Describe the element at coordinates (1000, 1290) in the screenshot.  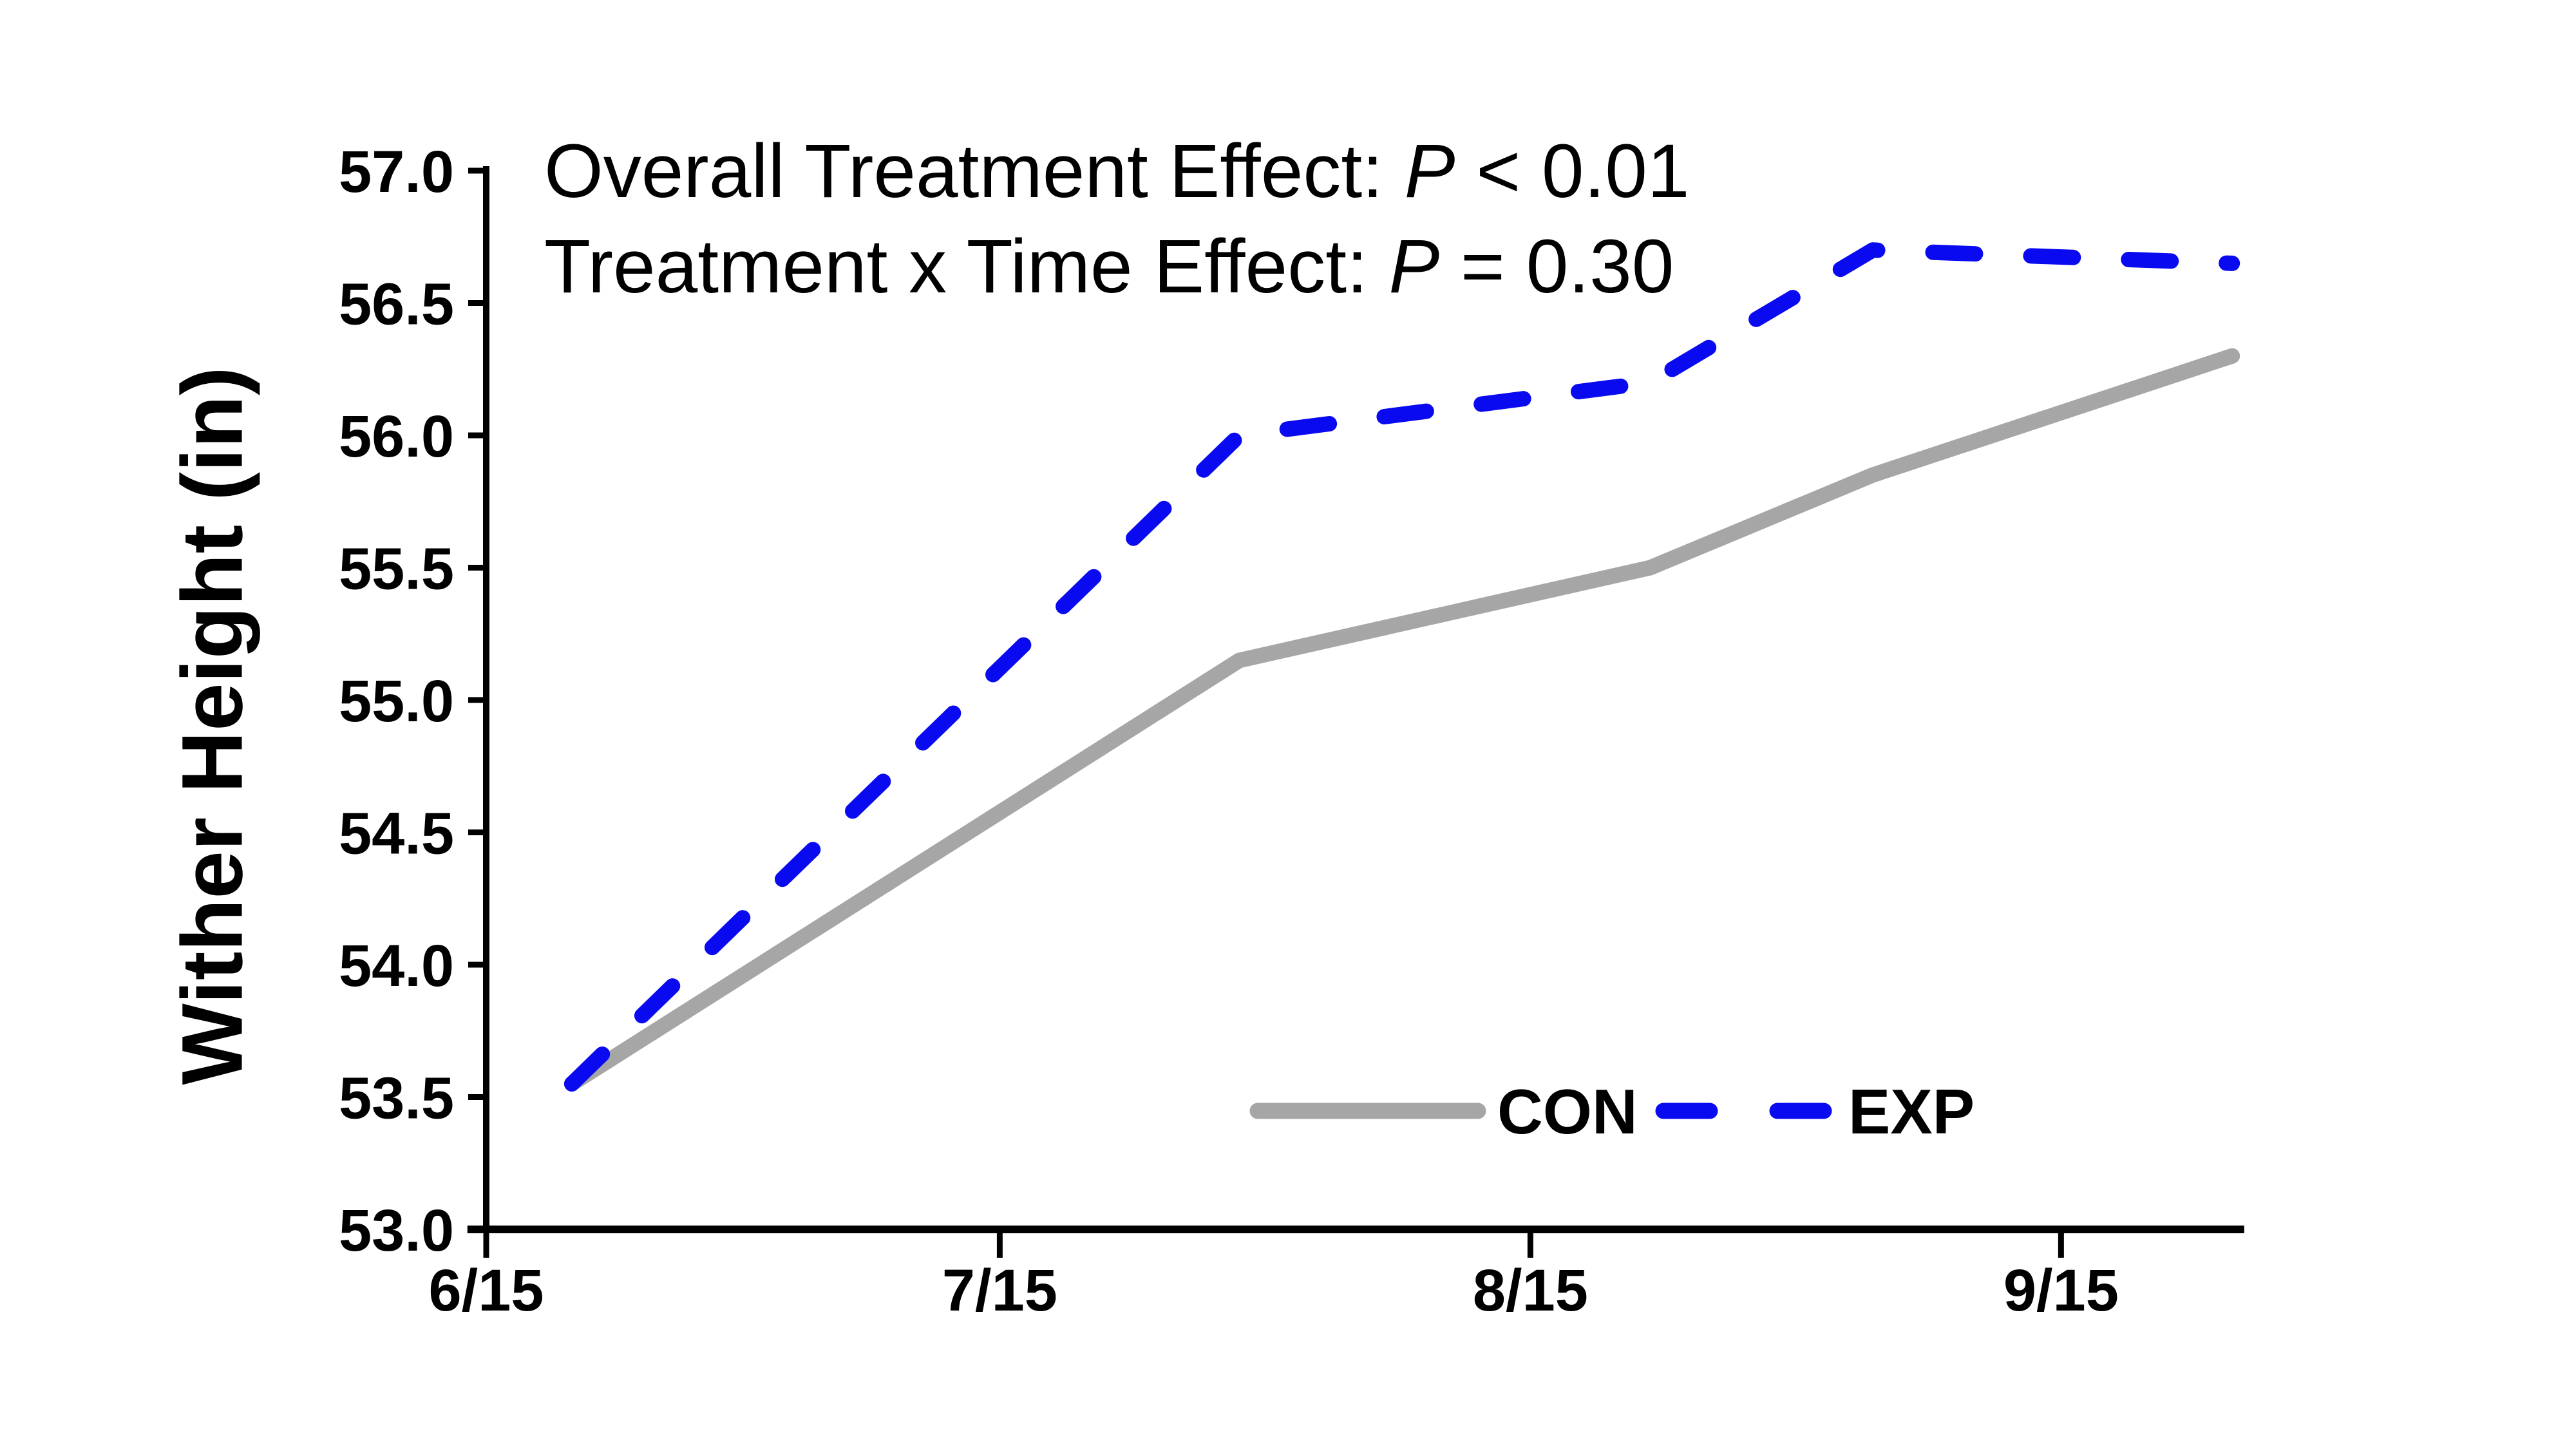
I see `x-tick-label: 7/15` at that location.